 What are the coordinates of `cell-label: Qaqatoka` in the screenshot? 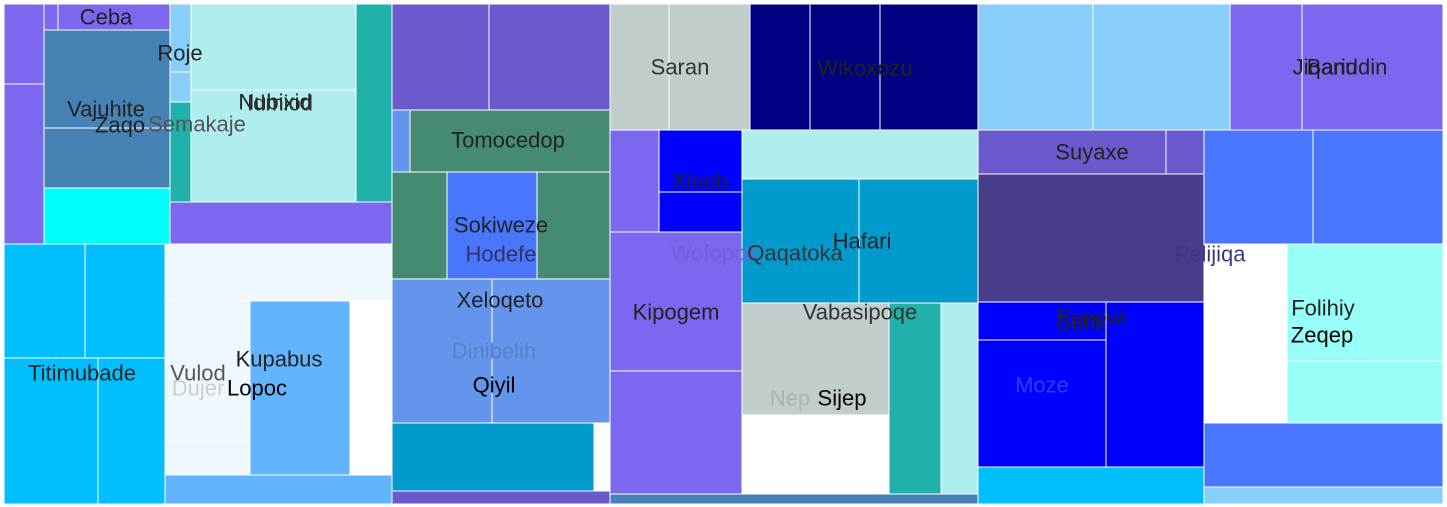 It's located at (795, 253).